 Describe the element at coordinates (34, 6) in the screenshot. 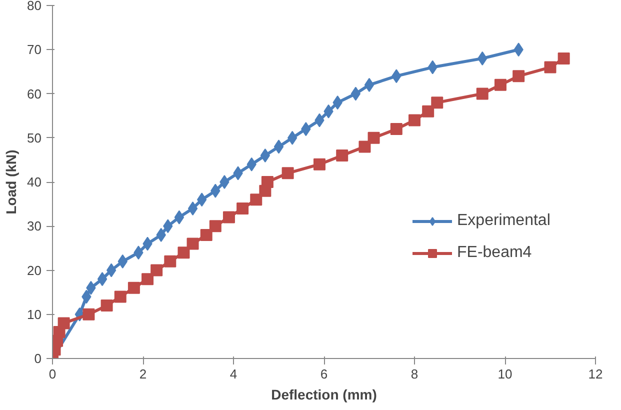

I see `y-tick-label: 80` at that location.